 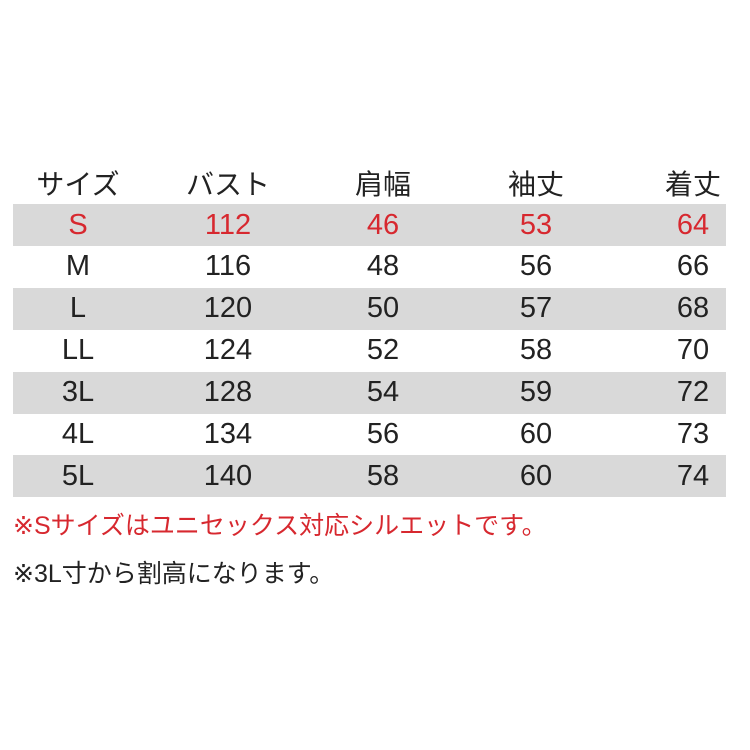 I want to click on cell-length: 70, so click(x=693, y=350).